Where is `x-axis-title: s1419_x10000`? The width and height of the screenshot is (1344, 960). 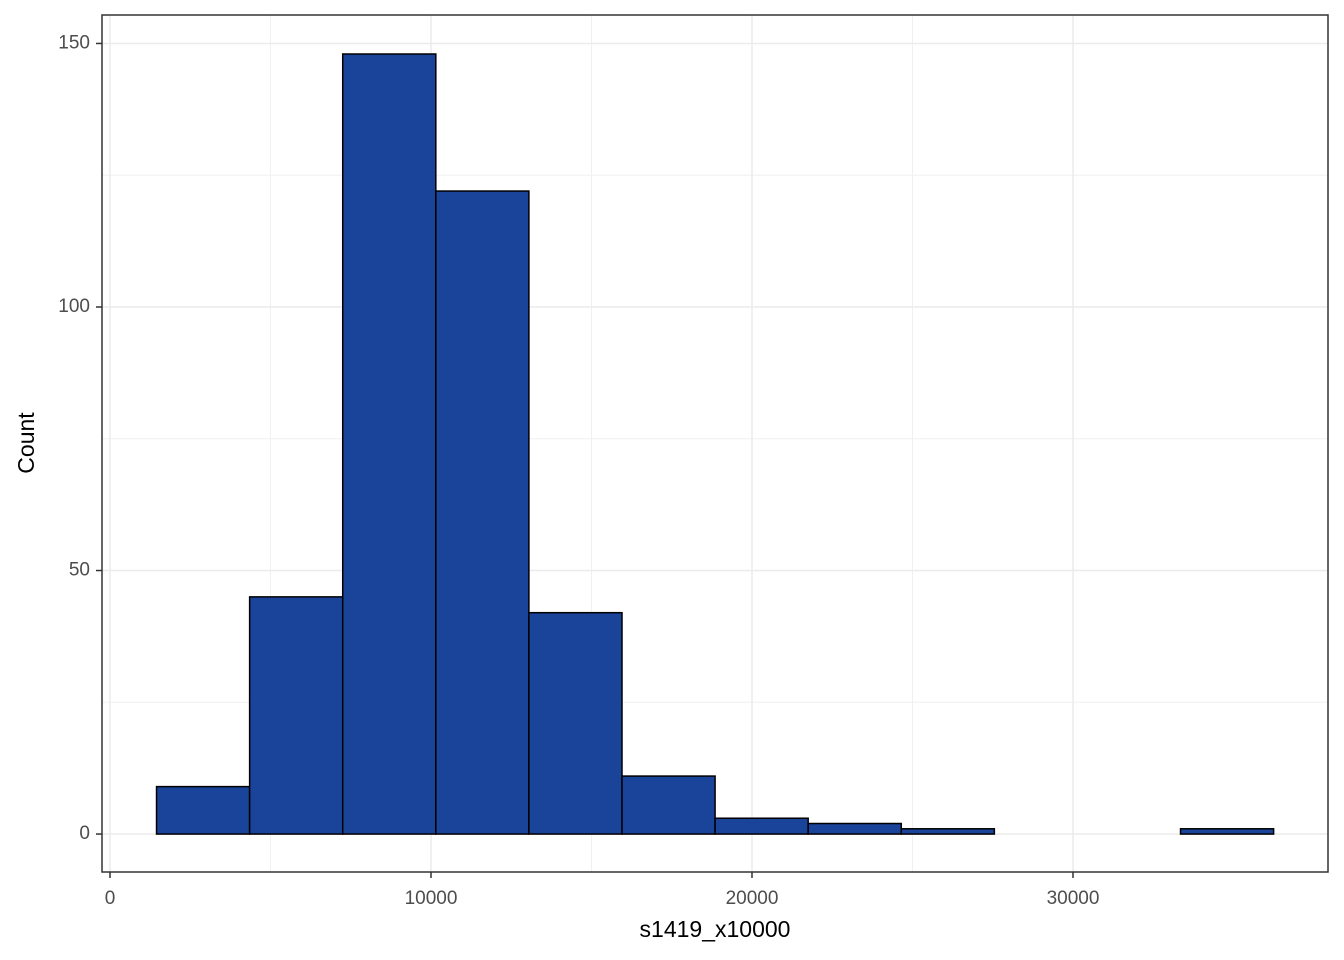 x-axis-title: s1419_x10000 is located at coordinates (715, 929).